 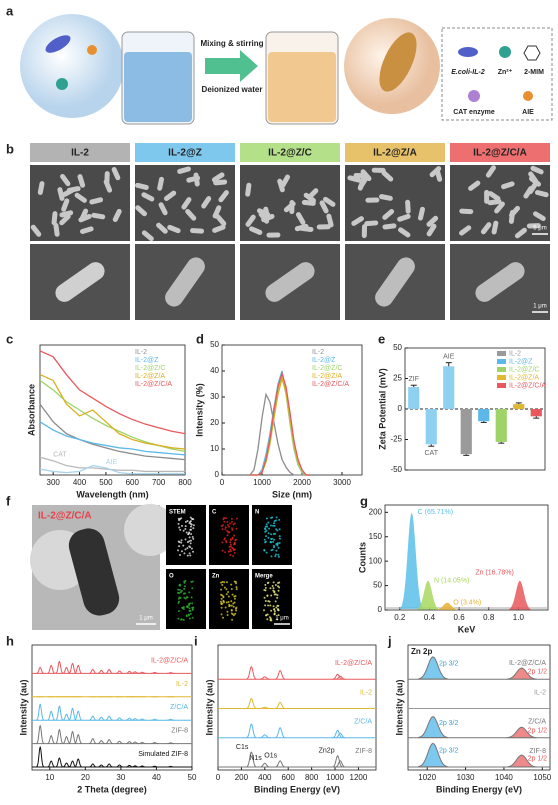 What do you see at coordinates (297, 789) in the screenshot?
I see `x-axis-label: Binding Energy (eV)` at bounding box center [297, 789].